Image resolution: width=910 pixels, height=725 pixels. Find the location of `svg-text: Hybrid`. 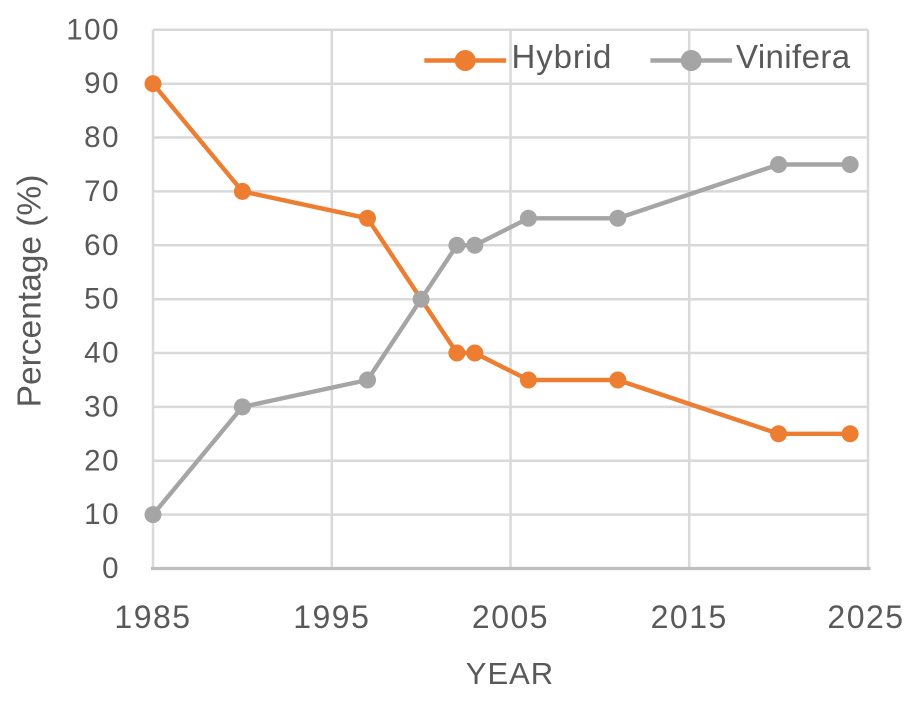

svg-text: Hybrid is located at coordinates (562, 56).